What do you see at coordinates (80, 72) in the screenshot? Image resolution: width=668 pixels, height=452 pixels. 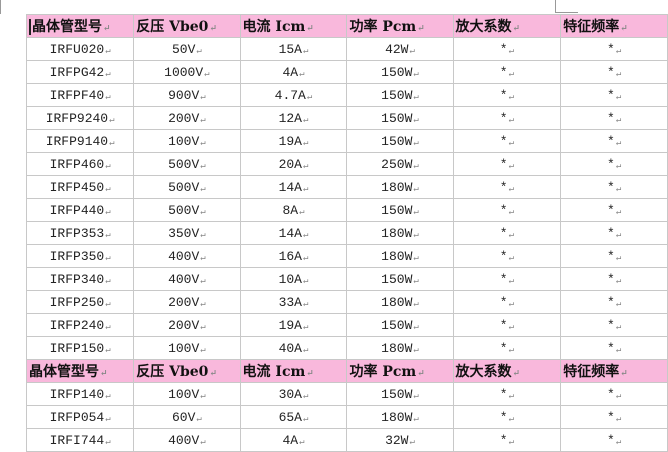 I see `table-cell: IRFPG42↵` at bounding box center [80, 72].